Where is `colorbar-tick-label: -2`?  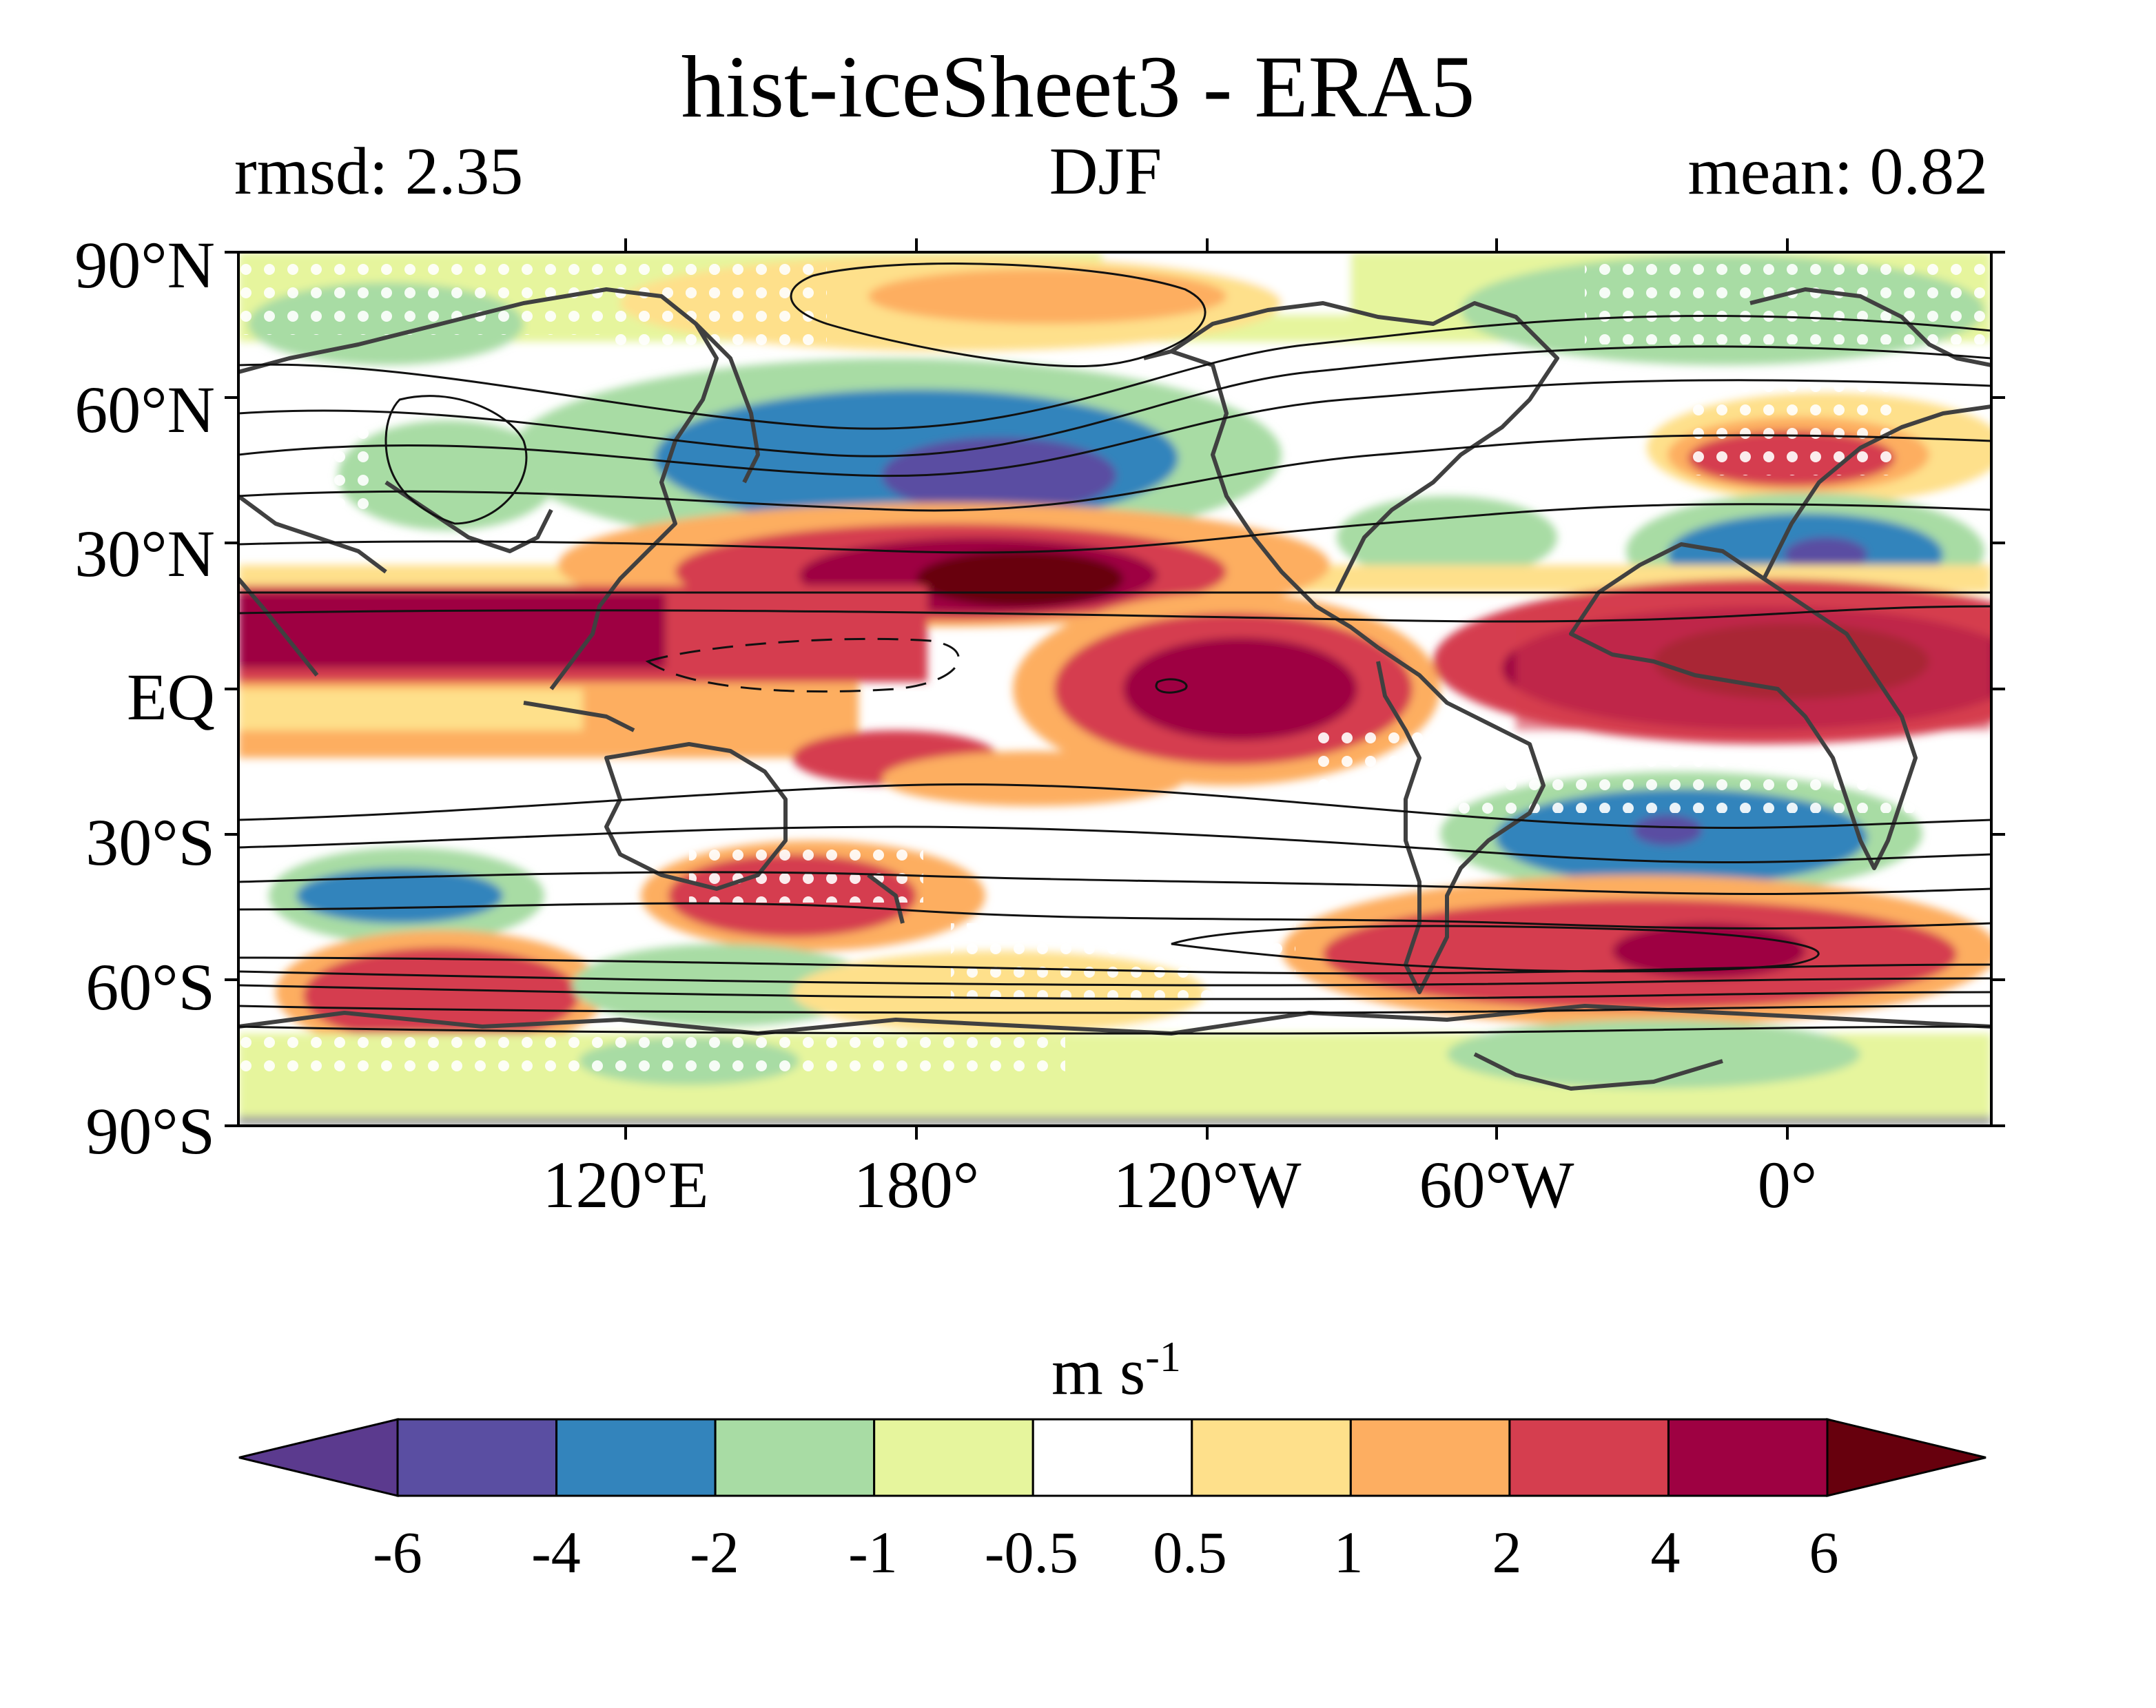
colorbar-tick-label: -2 is located at coordinates (714, 1552).